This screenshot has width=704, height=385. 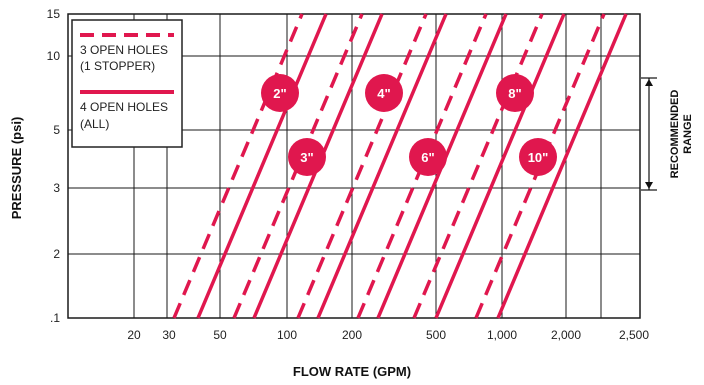 I want to click on recommended-range-label-line2: RANGE, so click(x=688, y=134).